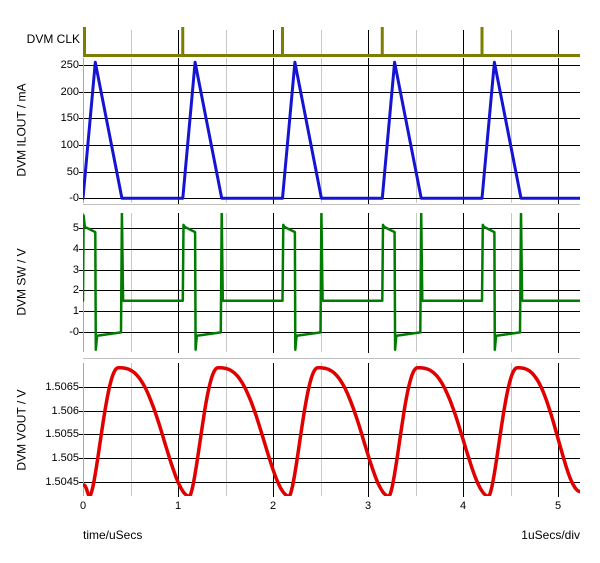  I want to click on x-tick-label: 0, so click(83, 506).